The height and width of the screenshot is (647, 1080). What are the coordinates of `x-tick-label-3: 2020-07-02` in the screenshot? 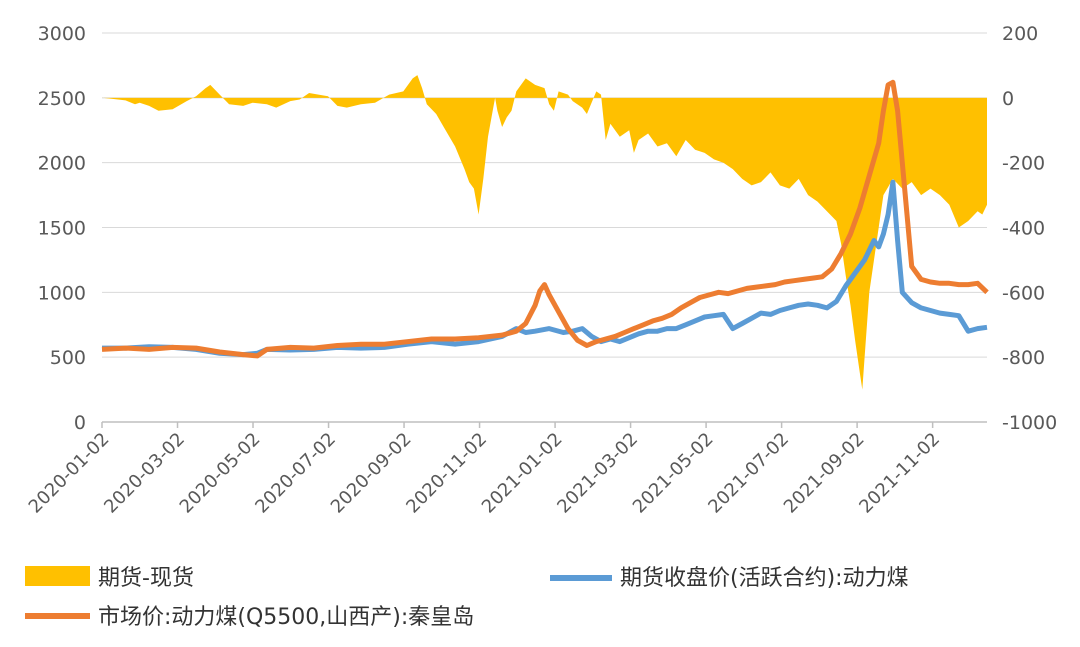 It's located at (295, 473).